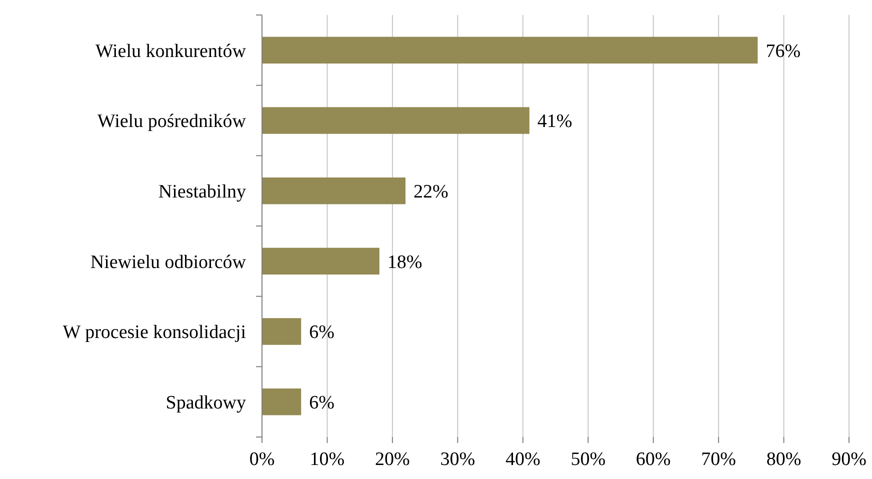 Image resolution: width=872 pixels, height=479 pixels. I want to click on data-label: 18%, so click(404, 262).